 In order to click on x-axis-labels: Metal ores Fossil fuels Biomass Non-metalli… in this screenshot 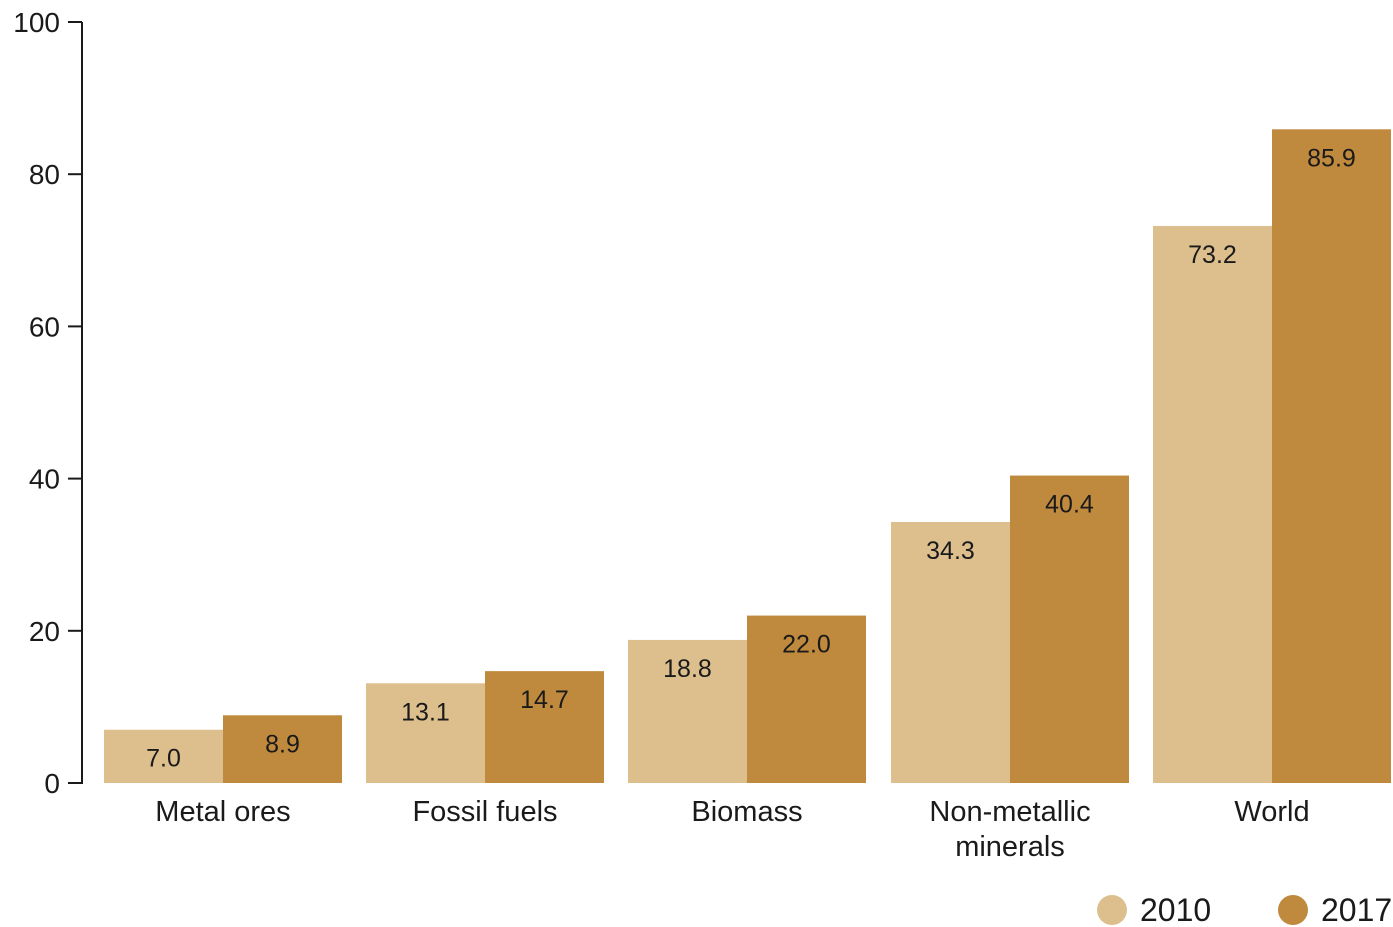, I will do `click(732, 829)`.